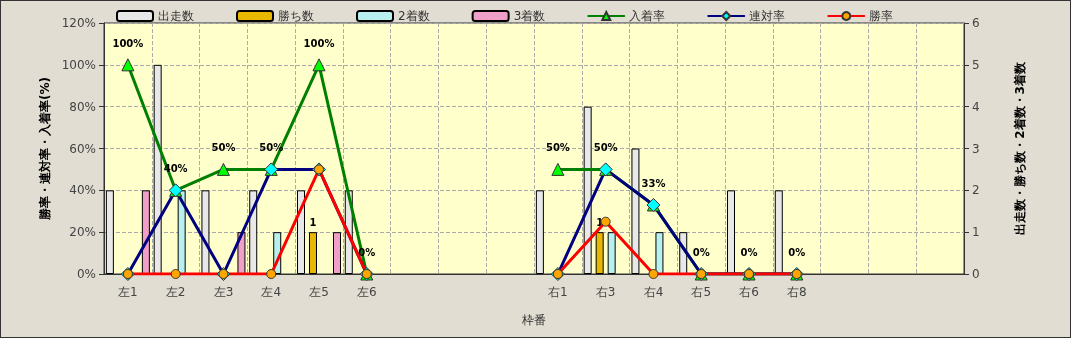 The image size is (1071, 338). What do you see at coordinates (176, 16) in the screenshot?
I see `legend-label: 出走数` at bounding box center [176, 16].